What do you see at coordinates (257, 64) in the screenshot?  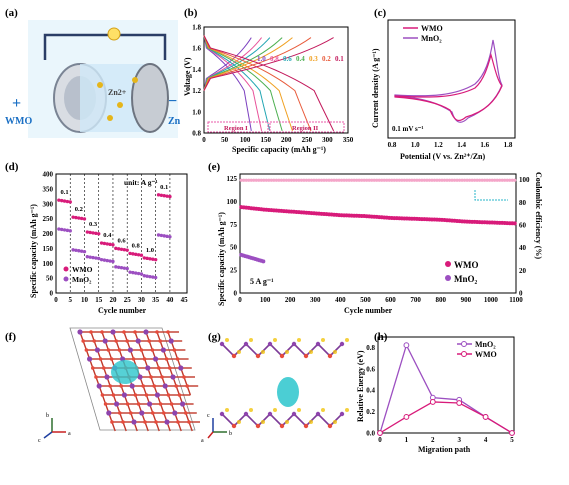 I see `charge-curve-0.2` at bounding box center [257, 64].